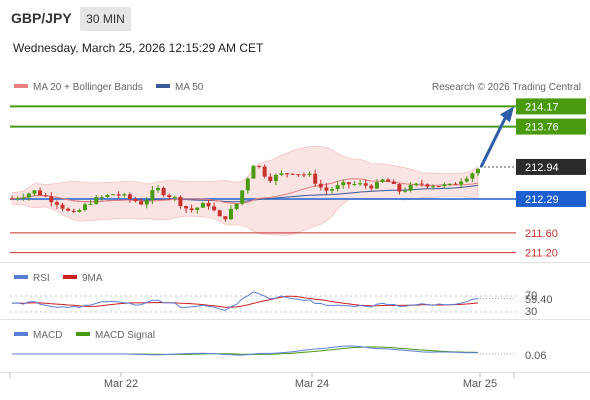  What do you see at coordinates (21, 86) in the screenshot?
I see `legend-ma20-swatch` at bounding box center [21, 86].